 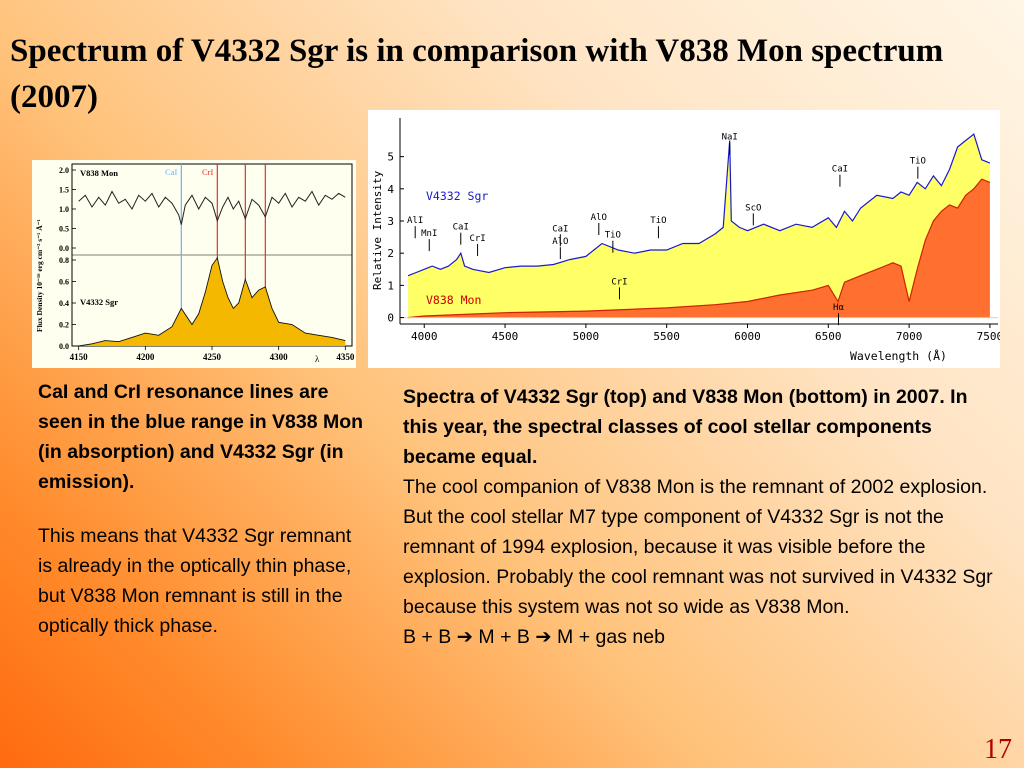 What do you see at coordinates (753, 208) in the screenshot?
I see `right-annotation-label: ScO` at bounding box center [753, 208].